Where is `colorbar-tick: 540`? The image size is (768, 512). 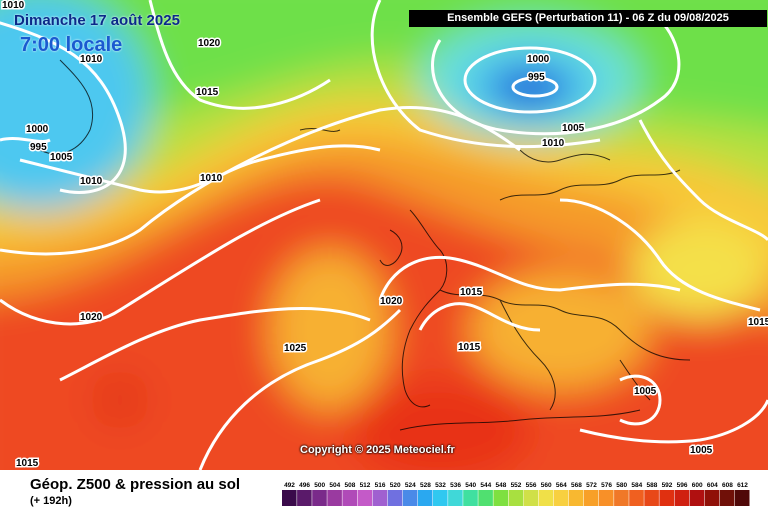 colorbar-tick: 540 is located at coordinates (470, 485).